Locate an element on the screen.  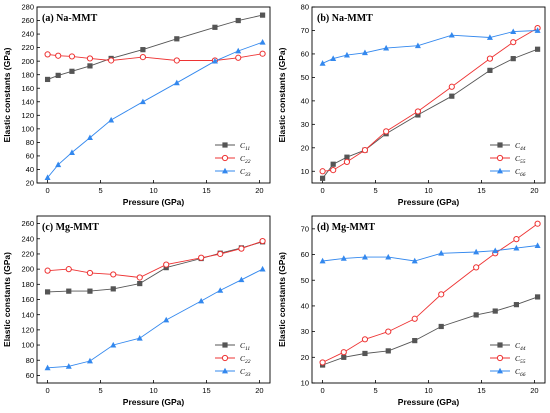
y-tick-label: 220 is located at coordinates (27, 254).